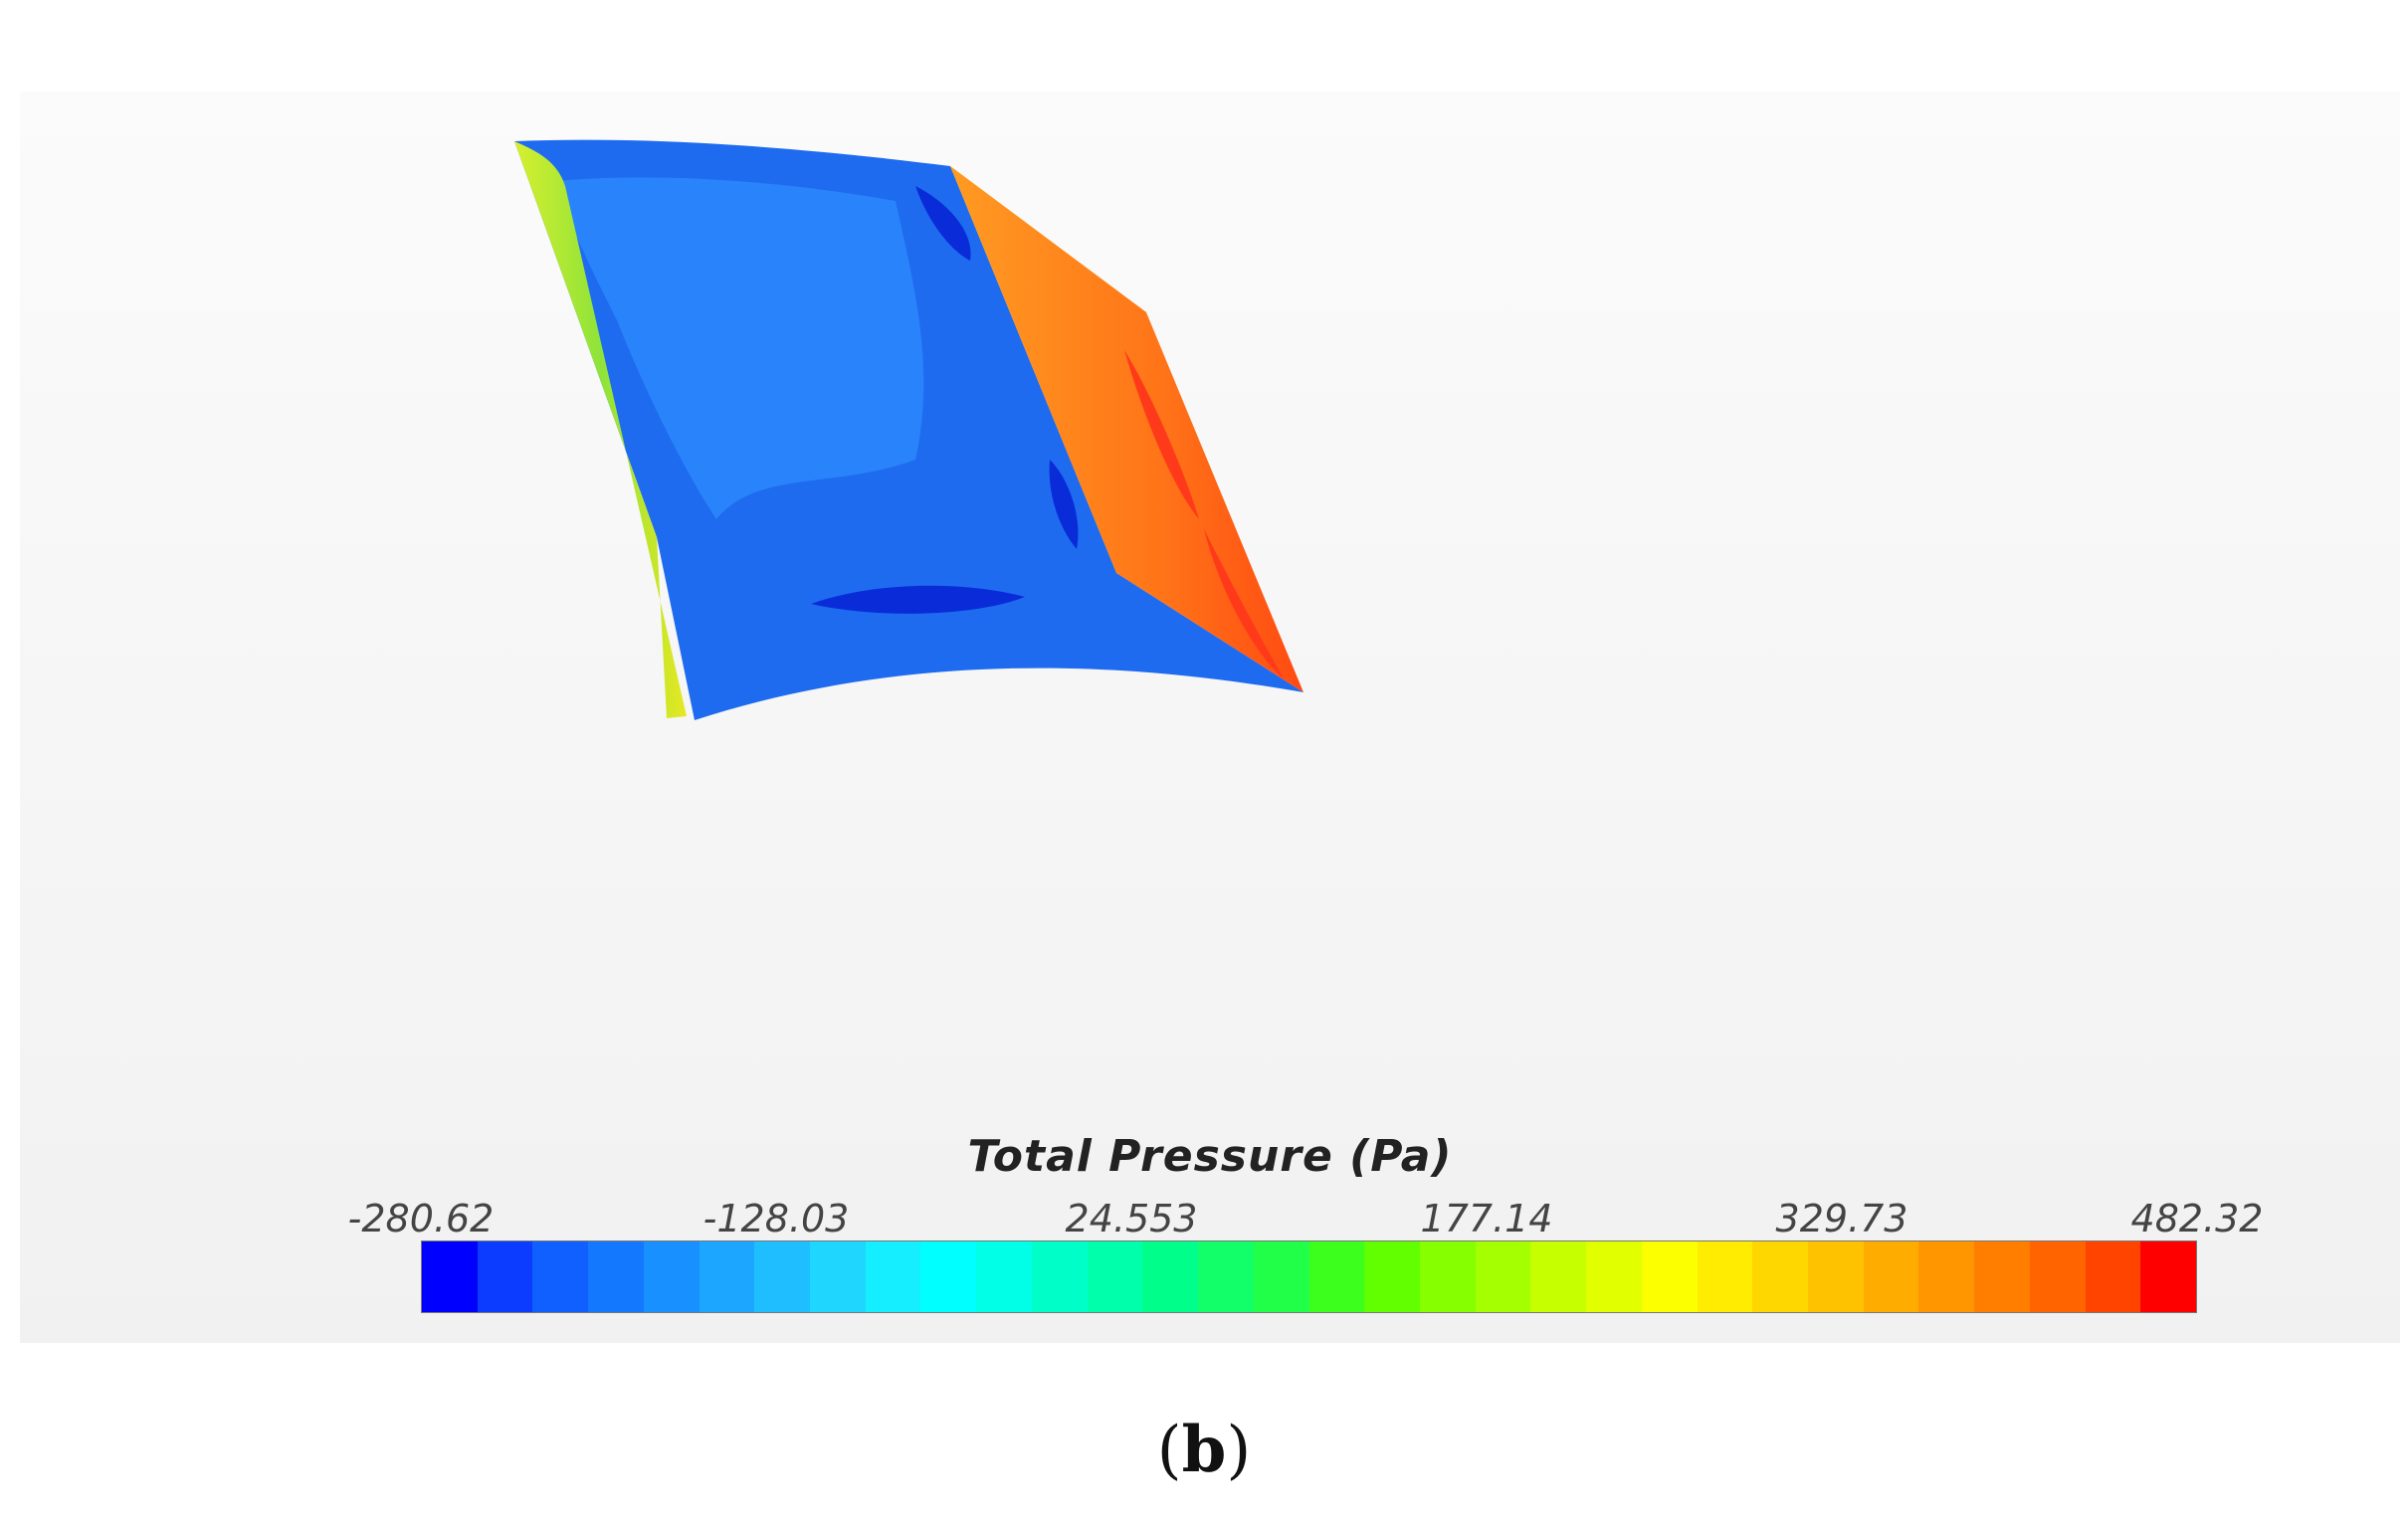 The image size is (2408, 1524). I want to click on colorbar-tick-label: 482.32, so click(2197, 1218).